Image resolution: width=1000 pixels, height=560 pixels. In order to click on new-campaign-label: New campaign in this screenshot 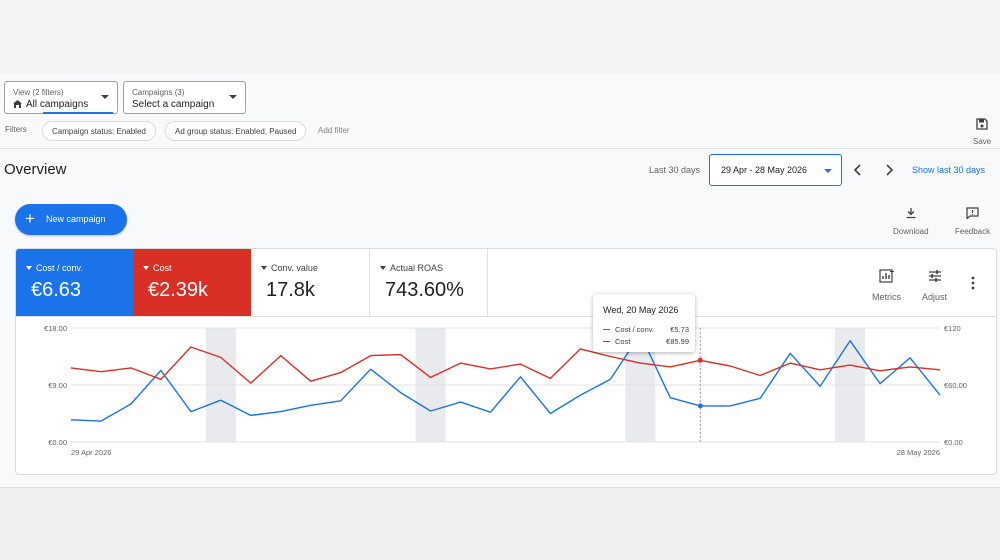, I will do `click(76, 219)`.